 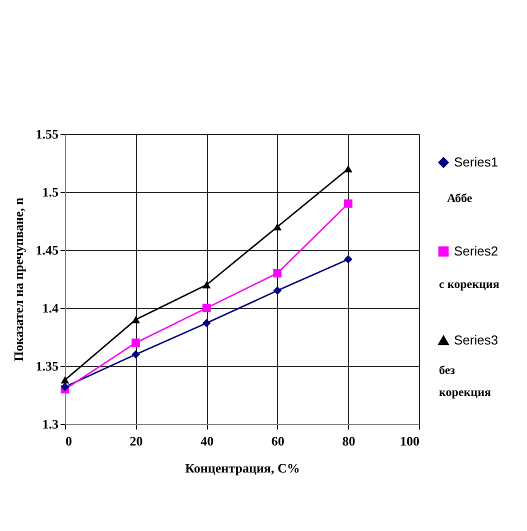 I want to click on x-tick-label: 60, so click(x=277, y=441).